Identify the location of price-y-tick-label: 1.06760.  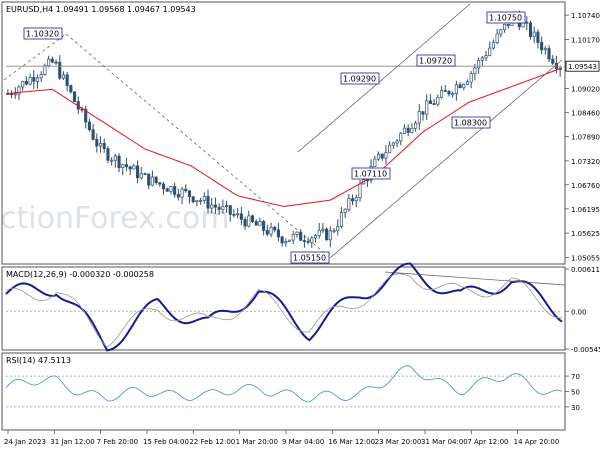
(585, 186).